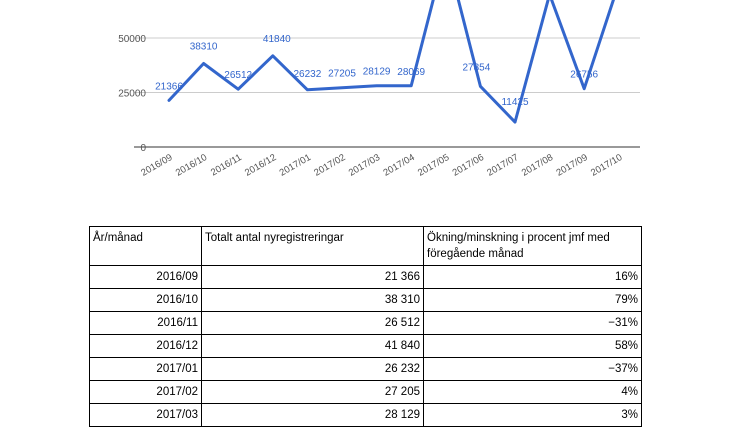  What do you see at coordinates (537, 165) in the screenshot?
I see `x-tick-label: 2017/08` at bounding box center [537, 165].